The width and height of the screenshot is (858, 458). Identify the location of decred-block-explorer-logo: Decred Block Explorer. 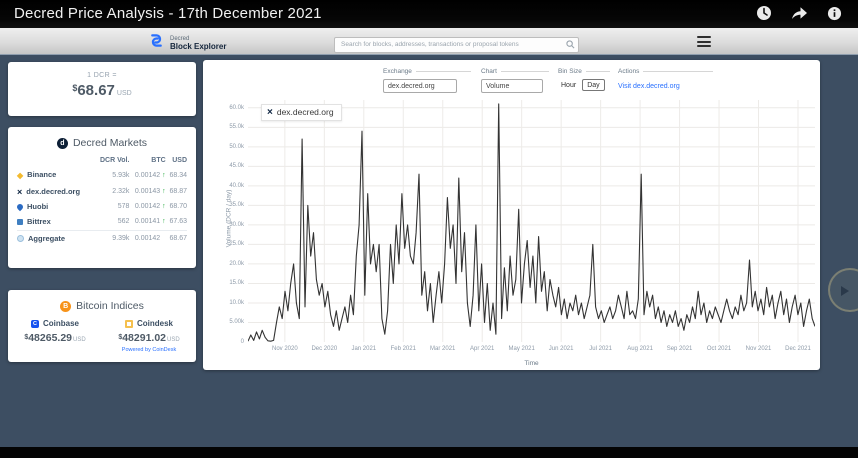
(187, 43).